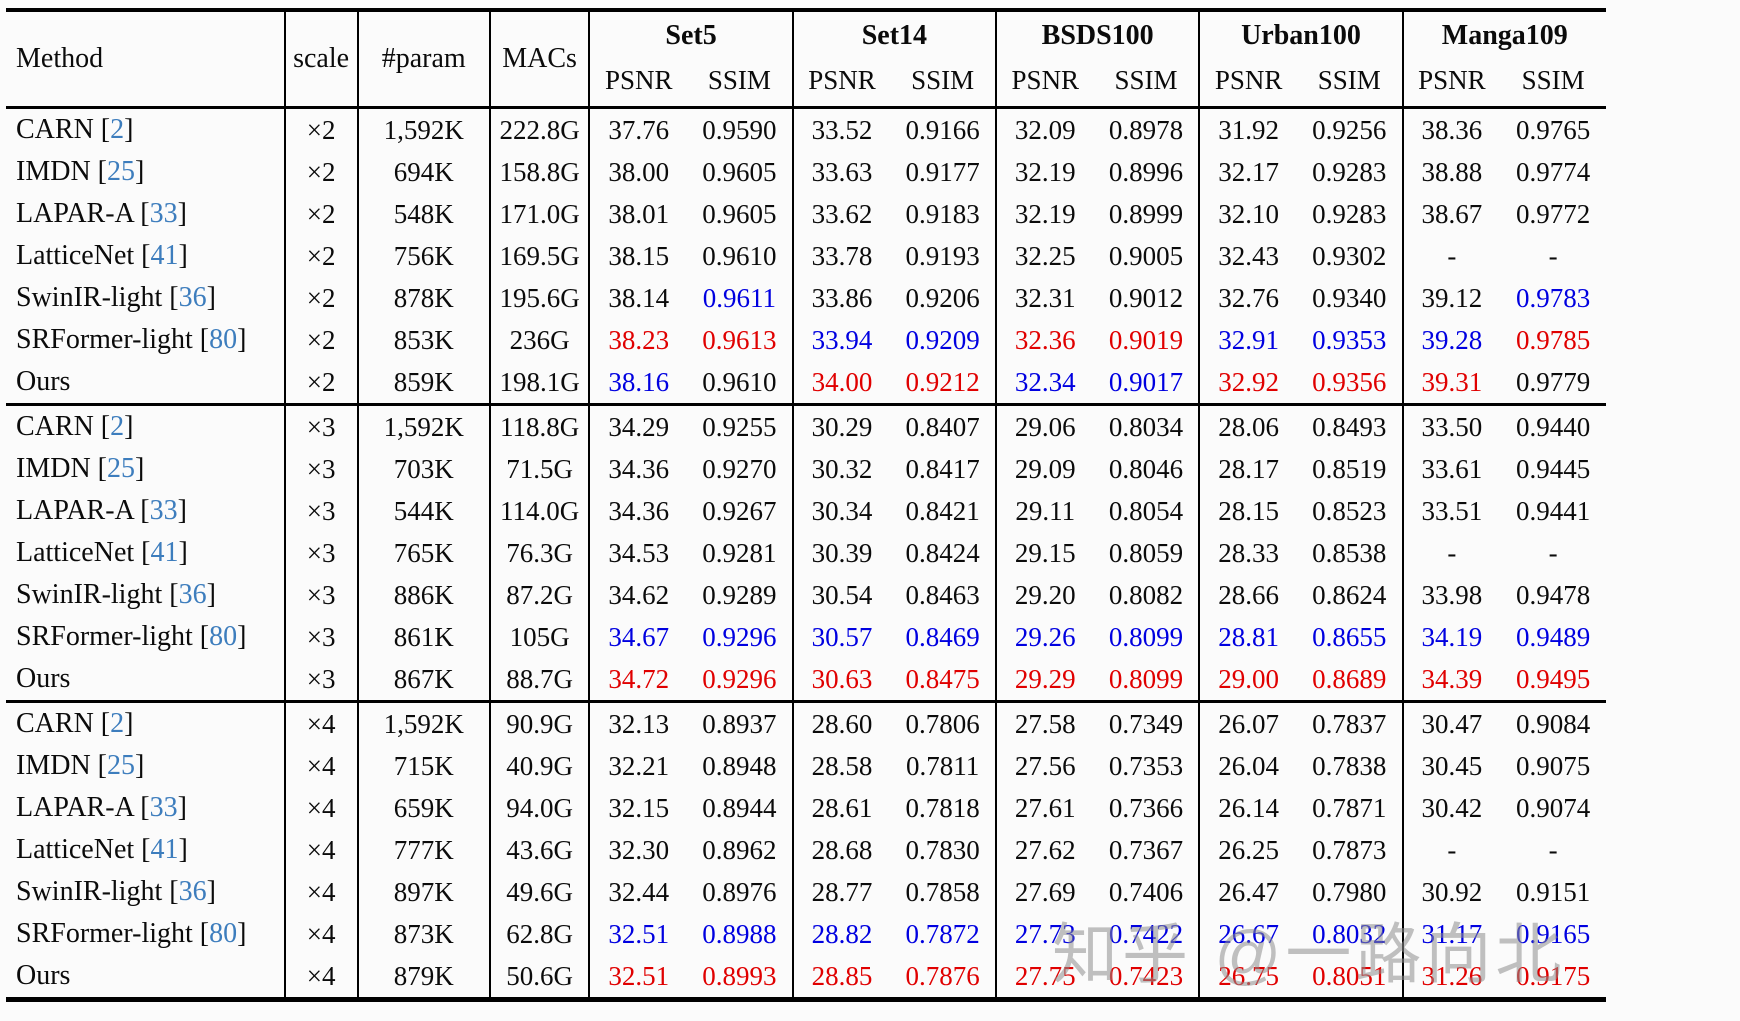 The image size is (1740, 1021). What do you see at coordinates (540, 934) in the screenshot?
I see `macs-cell: 62.8G` at bounding box center [540, 934].